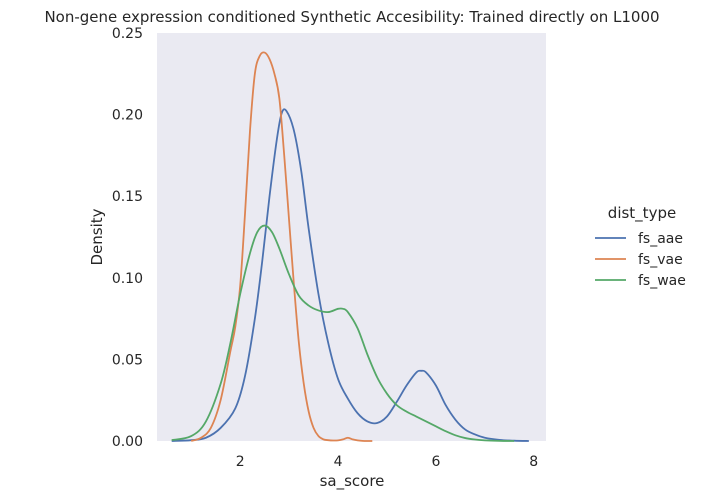  Describe the element at coordinates (127, 238) in the screenshot. I see `y-tick-labels: 0.00 0.05 0.10 0.15 0.20 0.25` at that location.